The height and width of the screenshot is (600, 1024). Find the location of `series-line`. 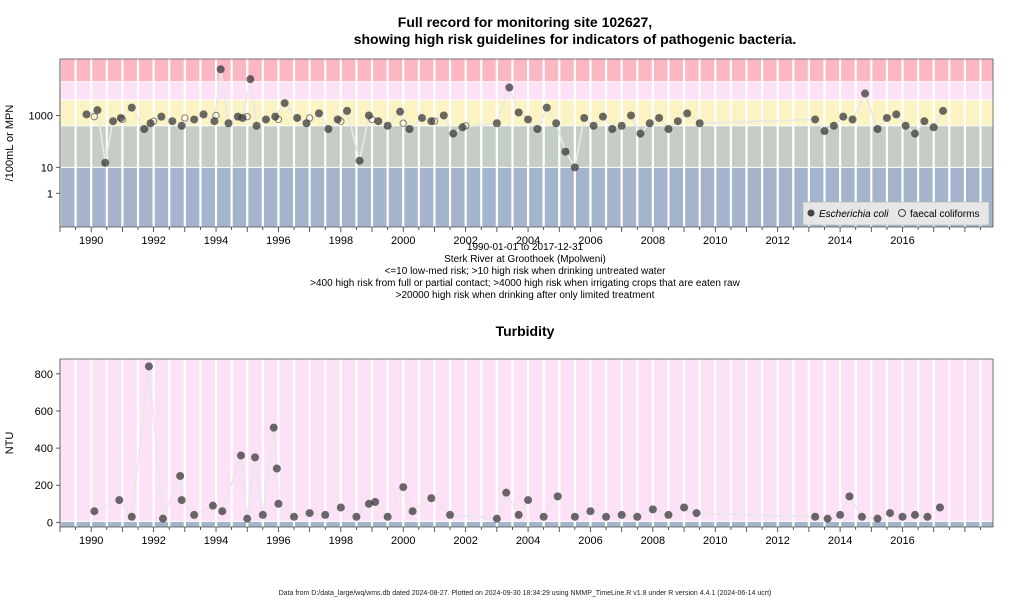

series-line is located at coordinates (515, 119).